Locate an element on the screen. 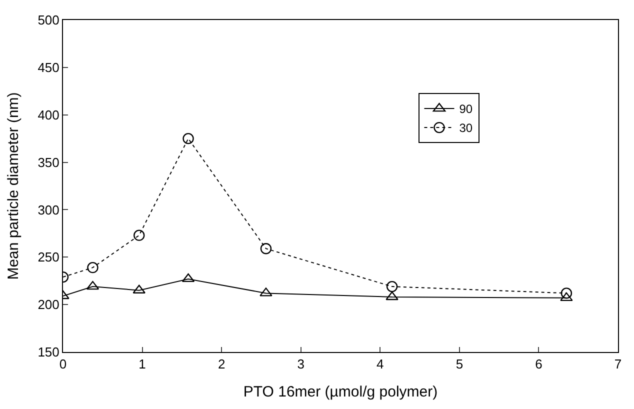 This screenshot has width=634, height=409. y-tick-label: 400 is located at coordinates (49, 114).